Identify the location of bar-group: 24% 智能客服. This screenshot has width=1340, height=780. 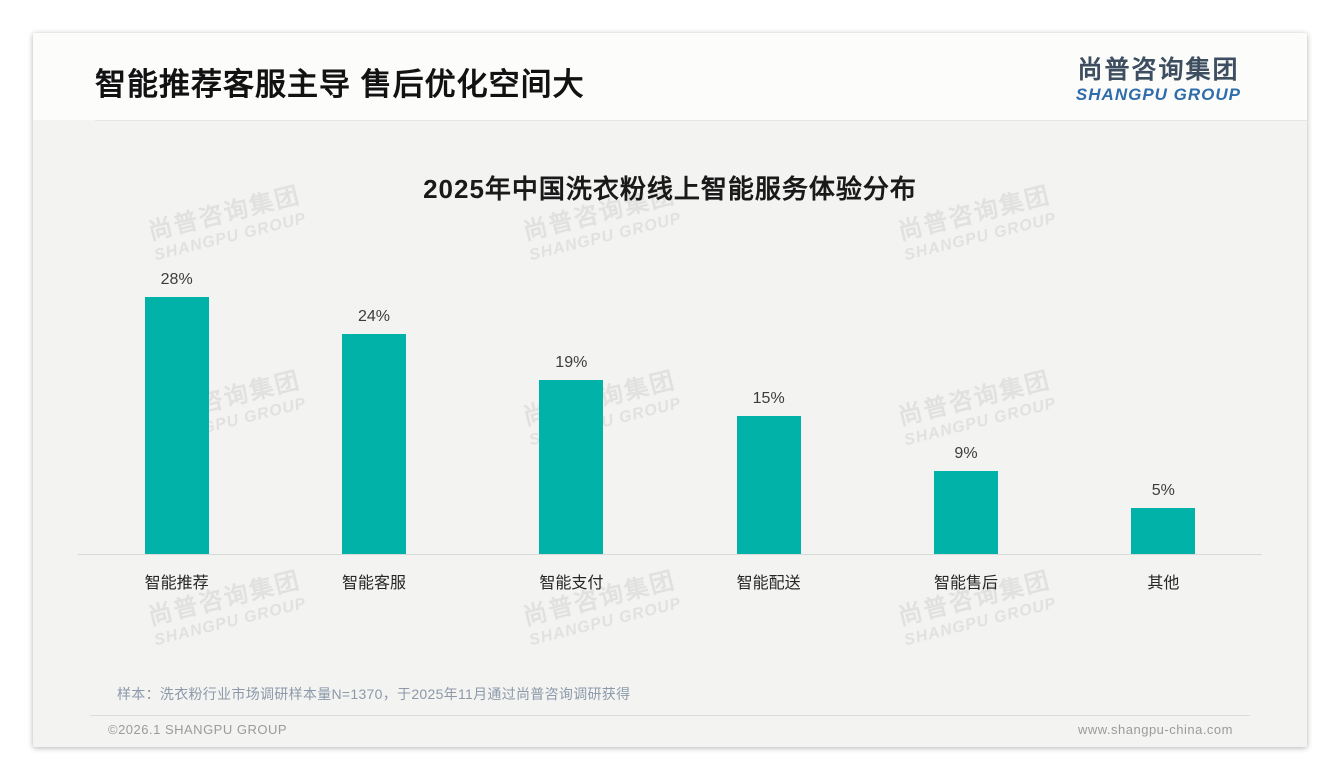
(373, 312).